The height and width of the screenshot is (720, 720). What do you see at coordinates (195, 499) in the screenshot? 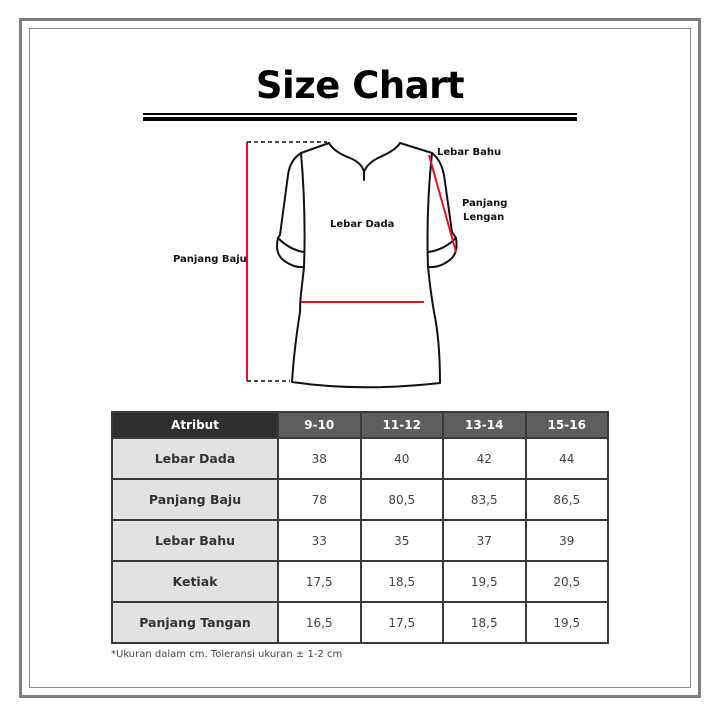
I see `attribute-cell: Panjang Baju` at bounding box center [195, 499].